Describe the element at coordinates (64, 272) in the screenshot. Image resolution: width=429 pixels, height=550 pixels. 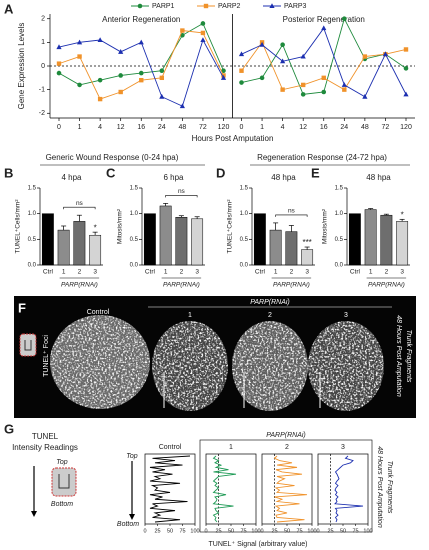
I see `x-tick-label: 1` at that location.